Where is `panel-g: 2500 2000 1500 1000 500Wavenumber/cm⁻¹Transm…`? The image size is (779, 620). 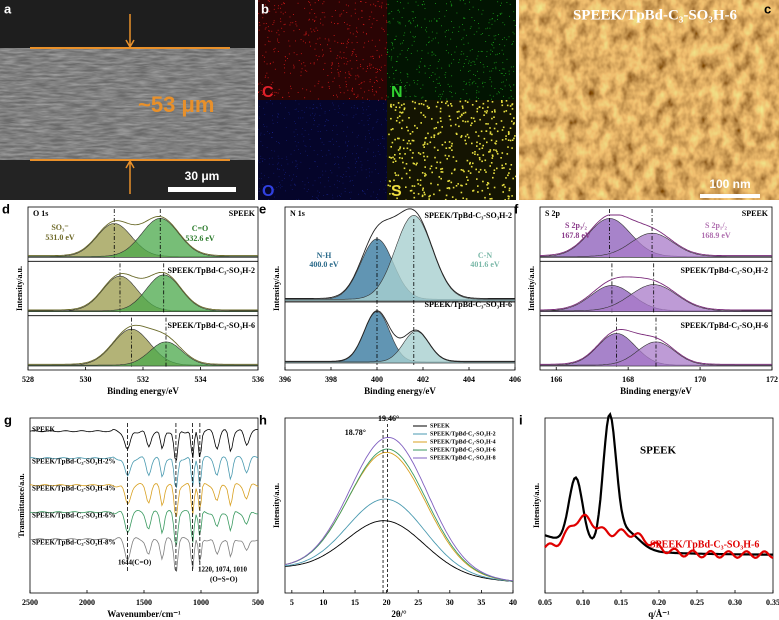
panel-g: 2500 2000 1500 1000 500Wavenumber/cm⁻¹Transm… is located at coordinates (134, 515).